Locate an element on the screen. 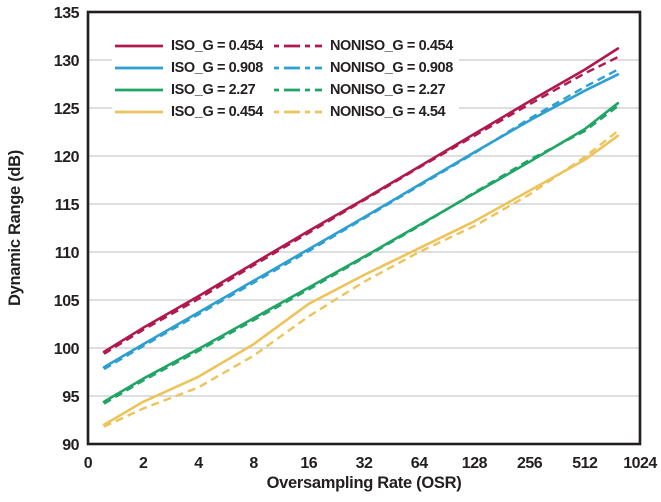 This screenshot has width=661, height=502. legend-swatch-dashed-green is located at coordinates (297, 90).